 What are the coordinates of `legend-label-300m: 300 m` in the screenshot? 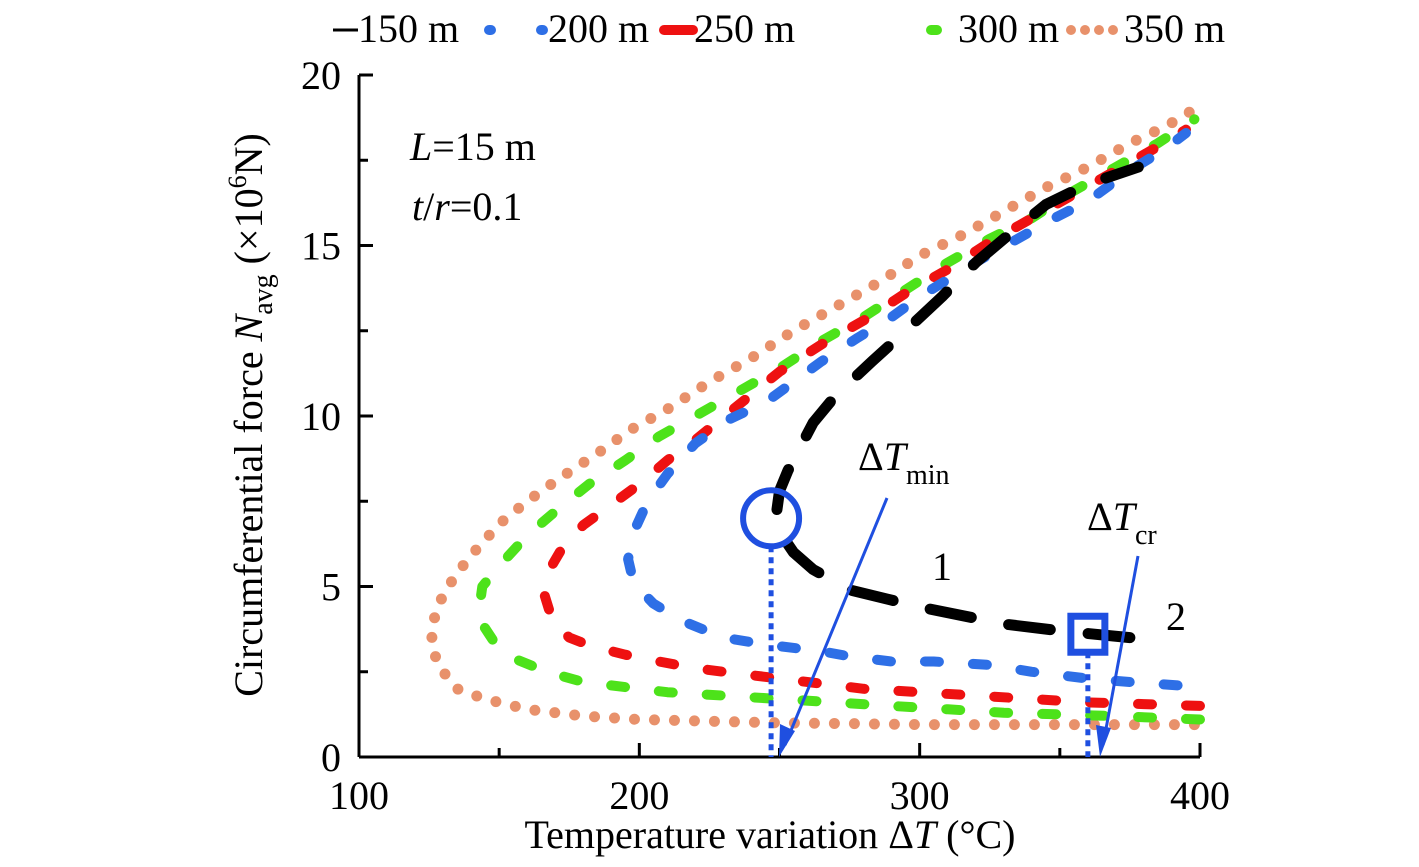 It's located at (1008, 28).